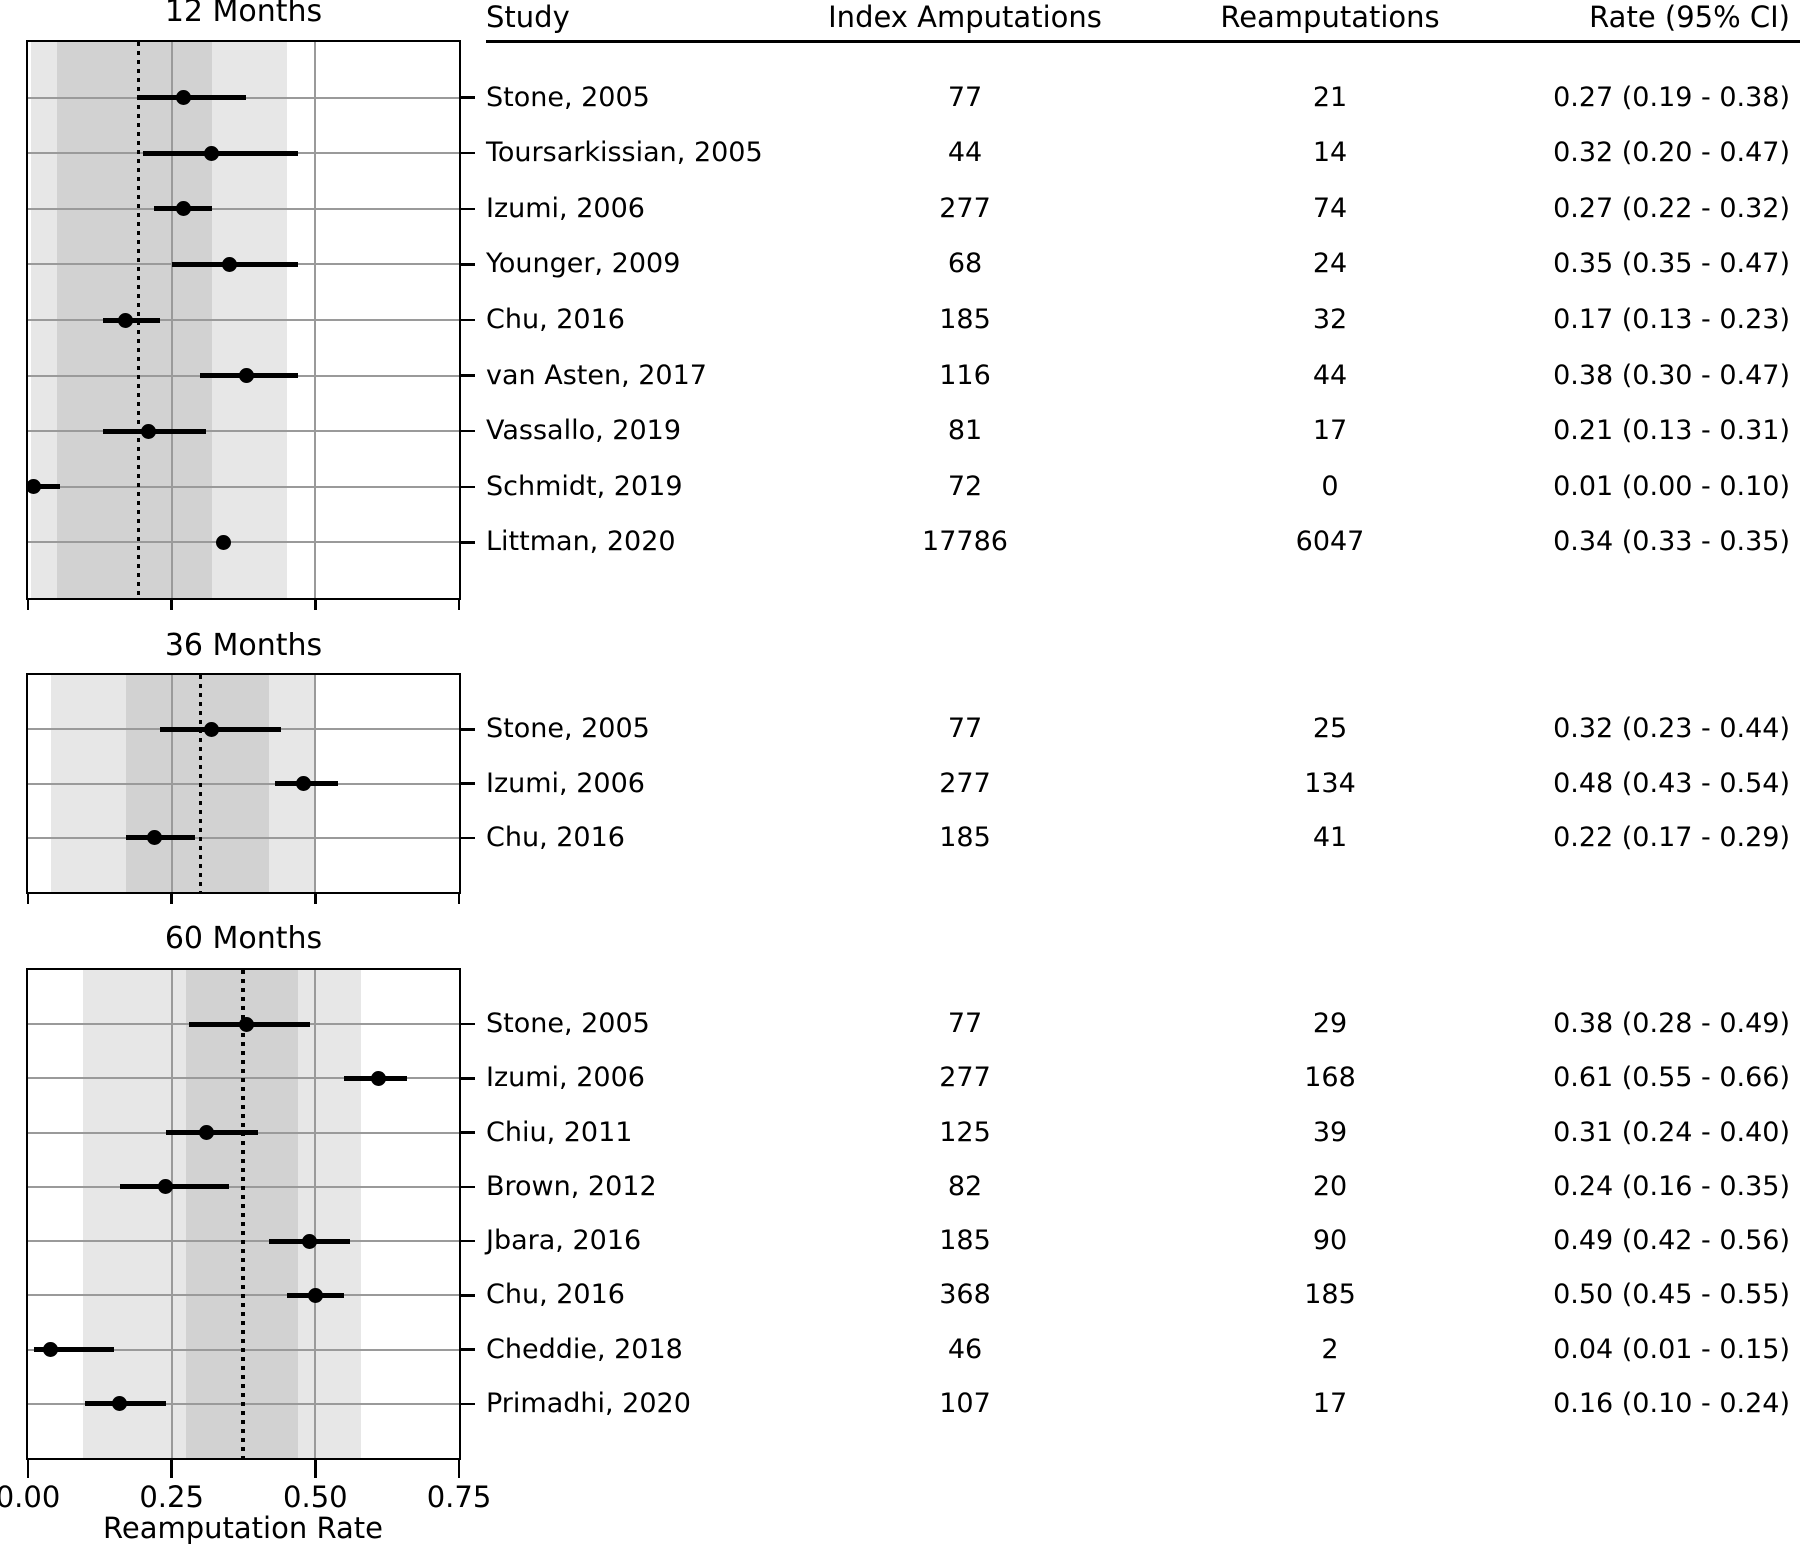  Describe the element at coordinates (315, 1214) in the screenshot. I see `vertical-gridline` at that location.